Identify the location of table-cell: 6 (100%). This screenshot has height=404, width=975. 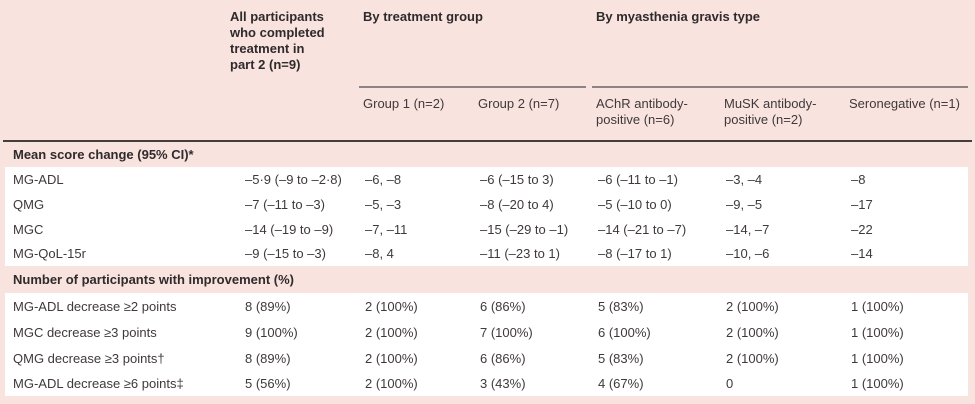
(624, 332).